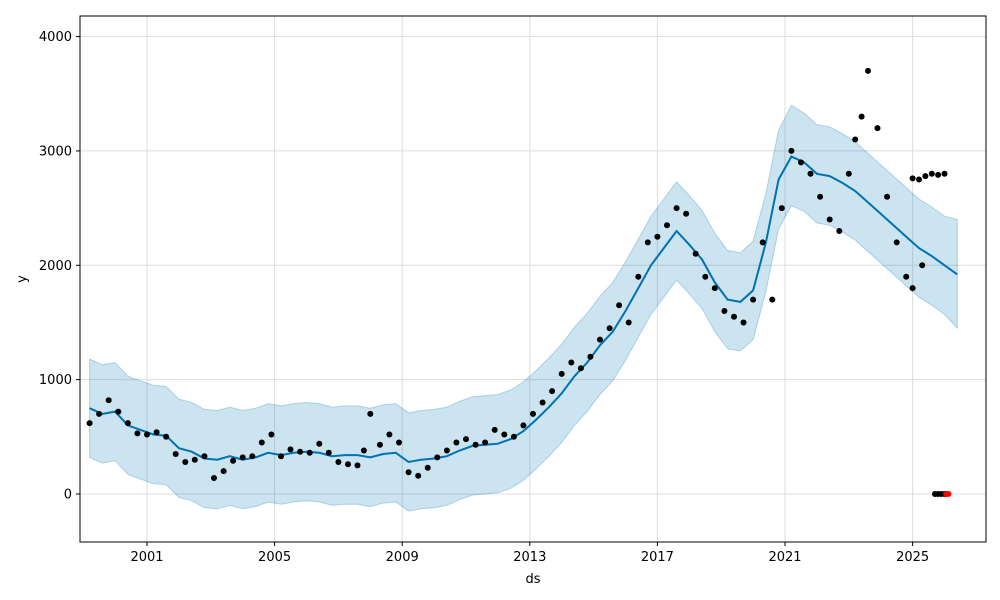  What do you see at coordinates (146, 557) in the screenshot?
I see `x-tick-label: 2001` at bounding box center [146, 557].